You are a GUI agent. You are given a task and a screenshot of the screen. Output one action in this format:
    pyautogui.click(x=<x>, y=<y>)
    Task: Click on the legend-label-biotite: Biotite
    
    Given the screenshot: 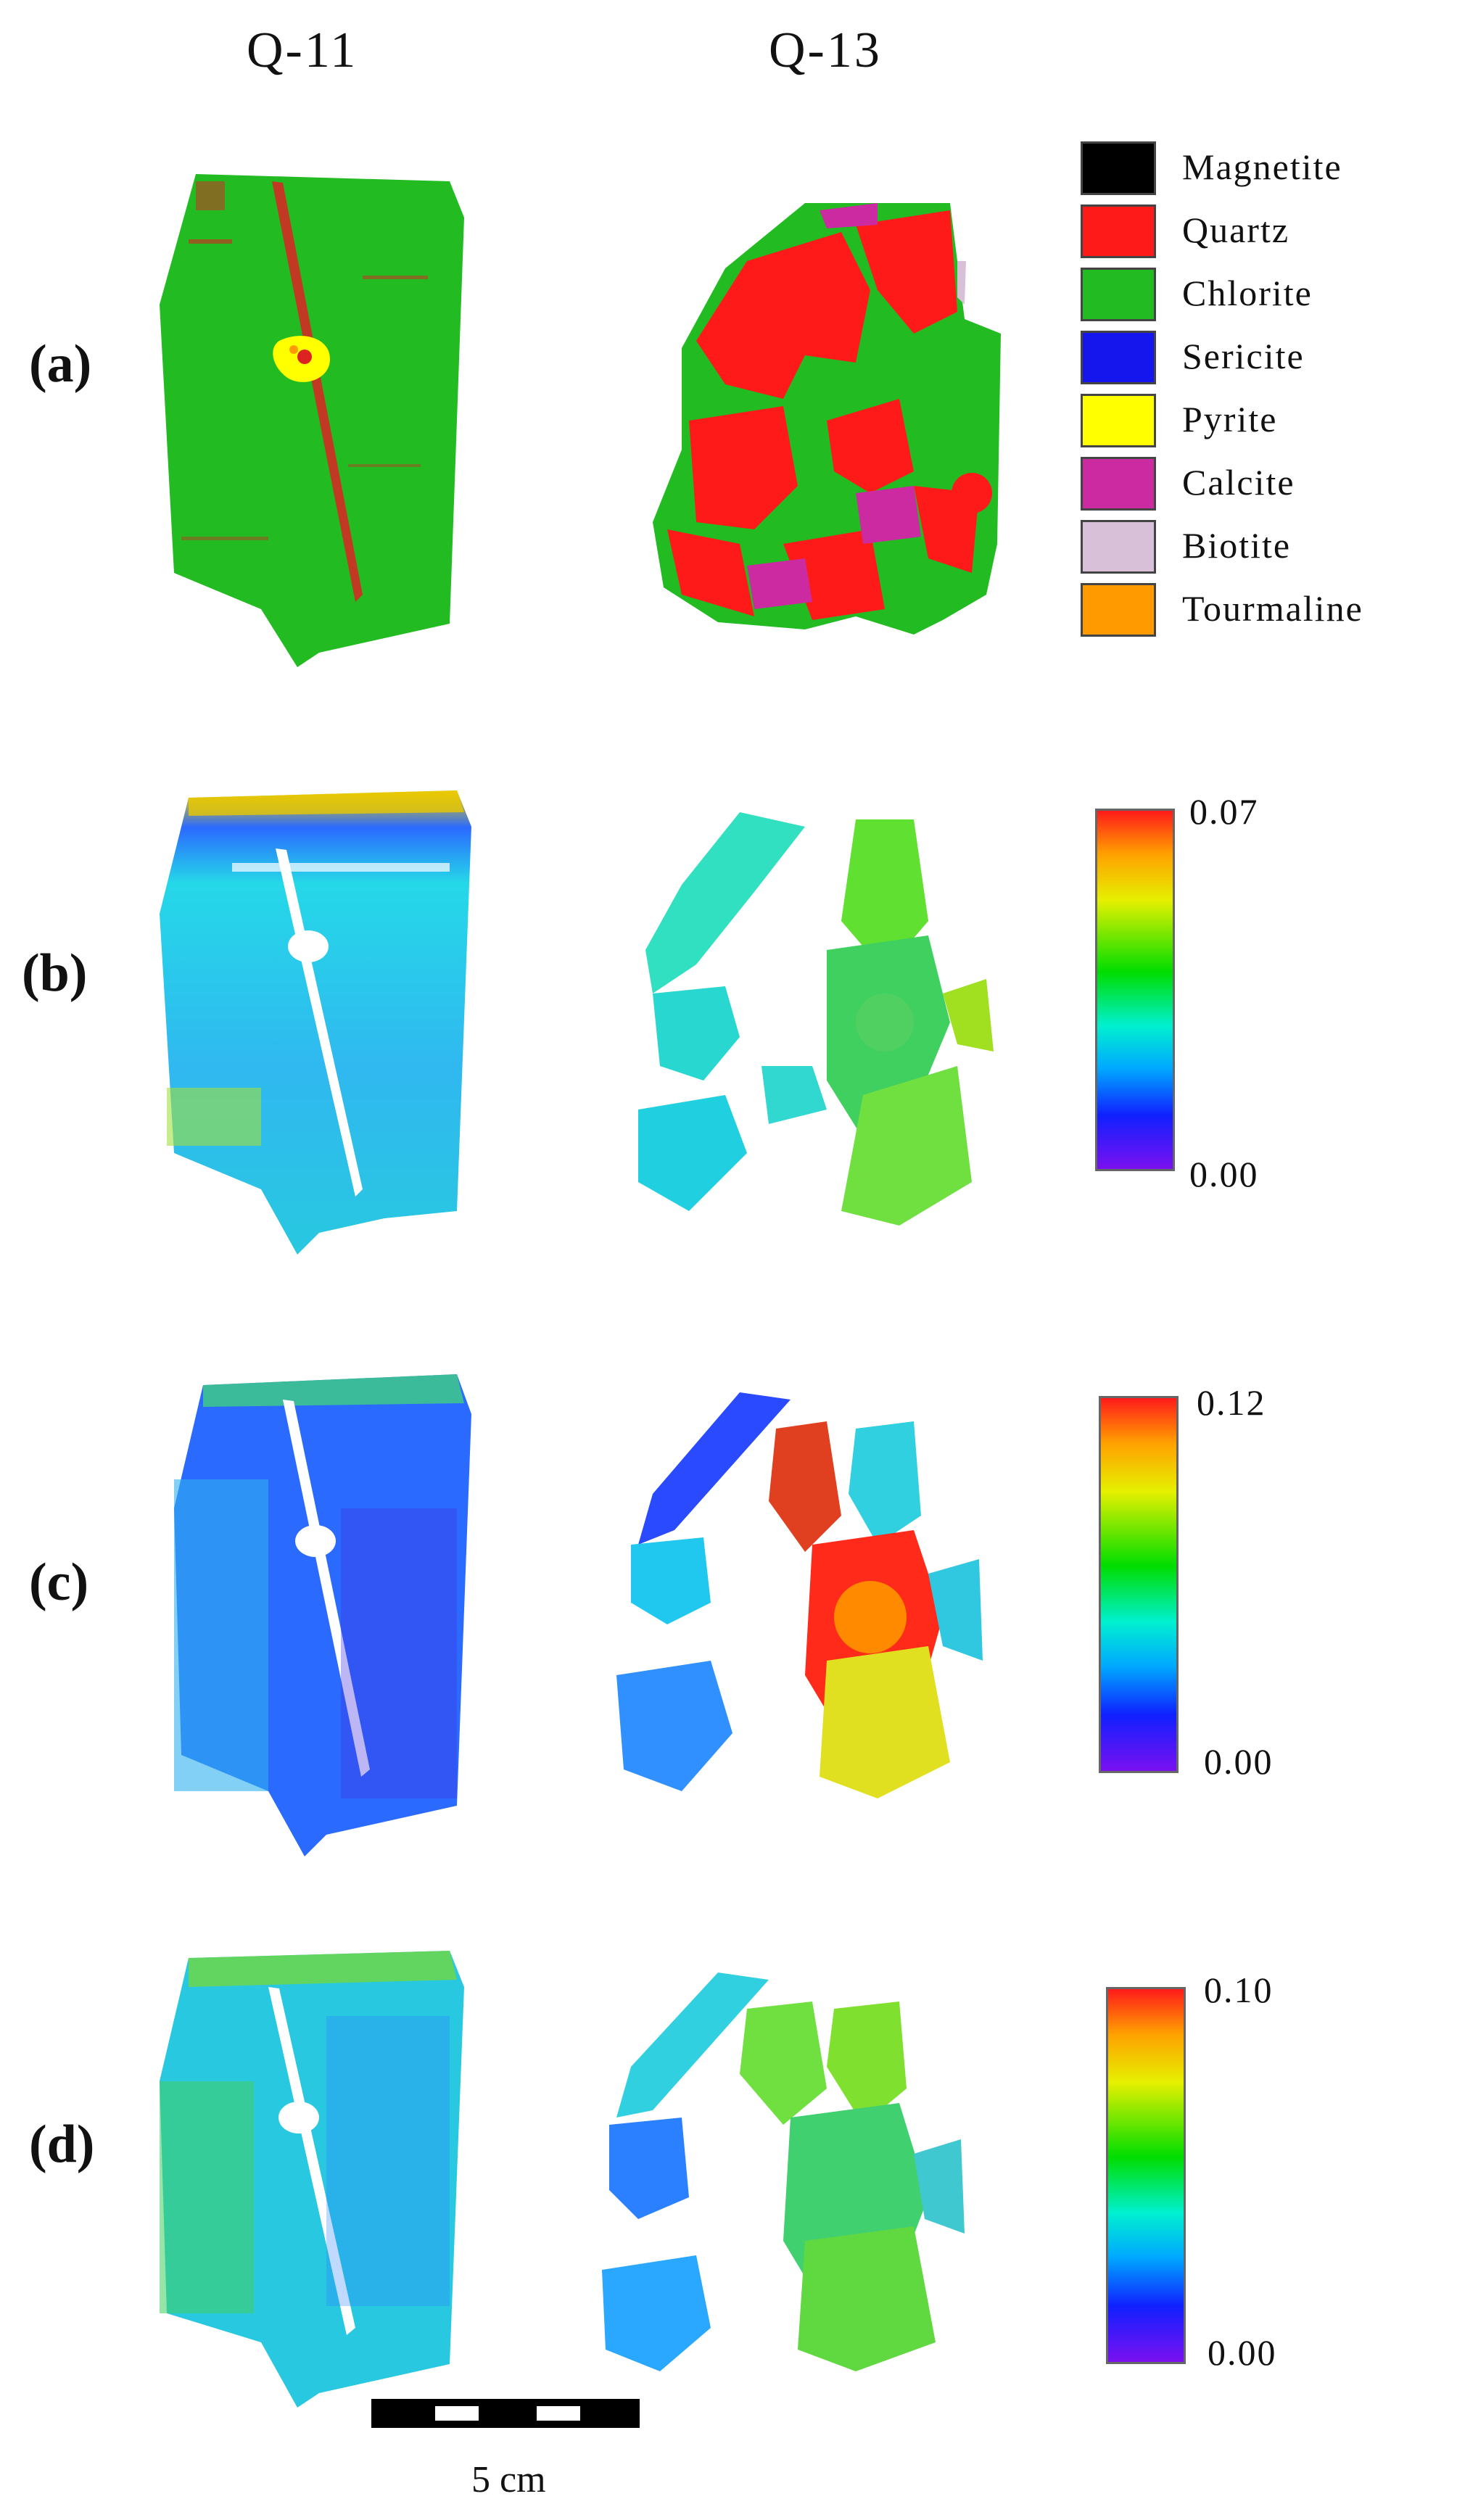 What is the action you would take?
    pyautogui.click(x=1237, y=545)
    